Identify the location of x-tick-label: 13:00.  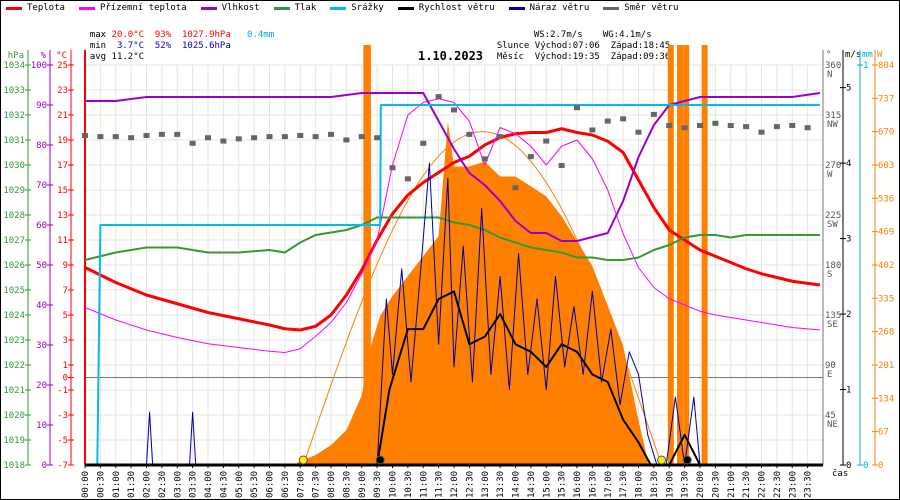
(486, 484).